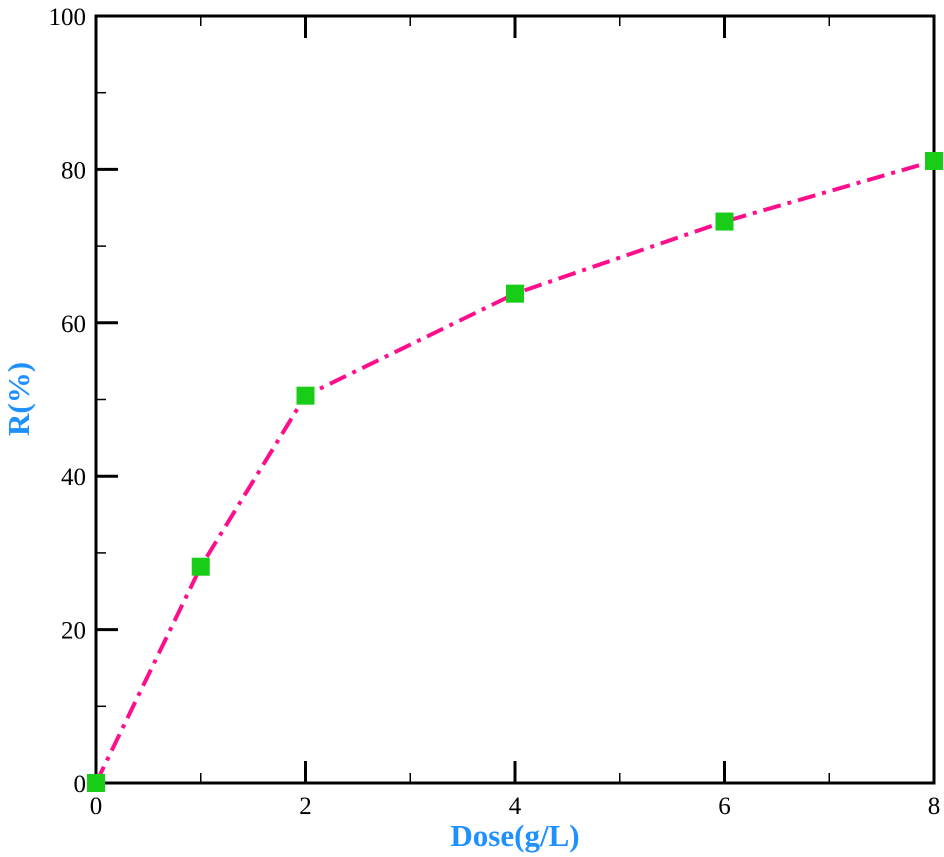 The height and width of the screenshot is (857, 944). Describe the element at coordinates (934, 806) in the screenshot. I see `x-tick-label: 8` at that location.